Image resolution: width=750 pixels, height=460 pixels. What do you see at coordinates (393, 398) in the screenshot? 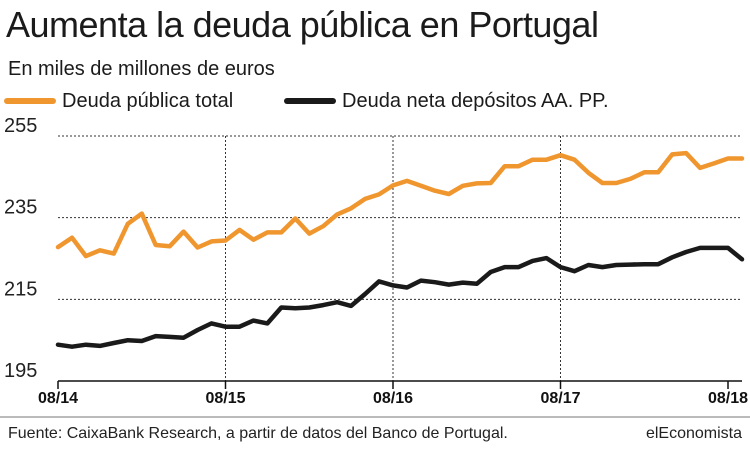
I see `x-tick-label-08/16: 08/16` at bounding box center [393, 398].